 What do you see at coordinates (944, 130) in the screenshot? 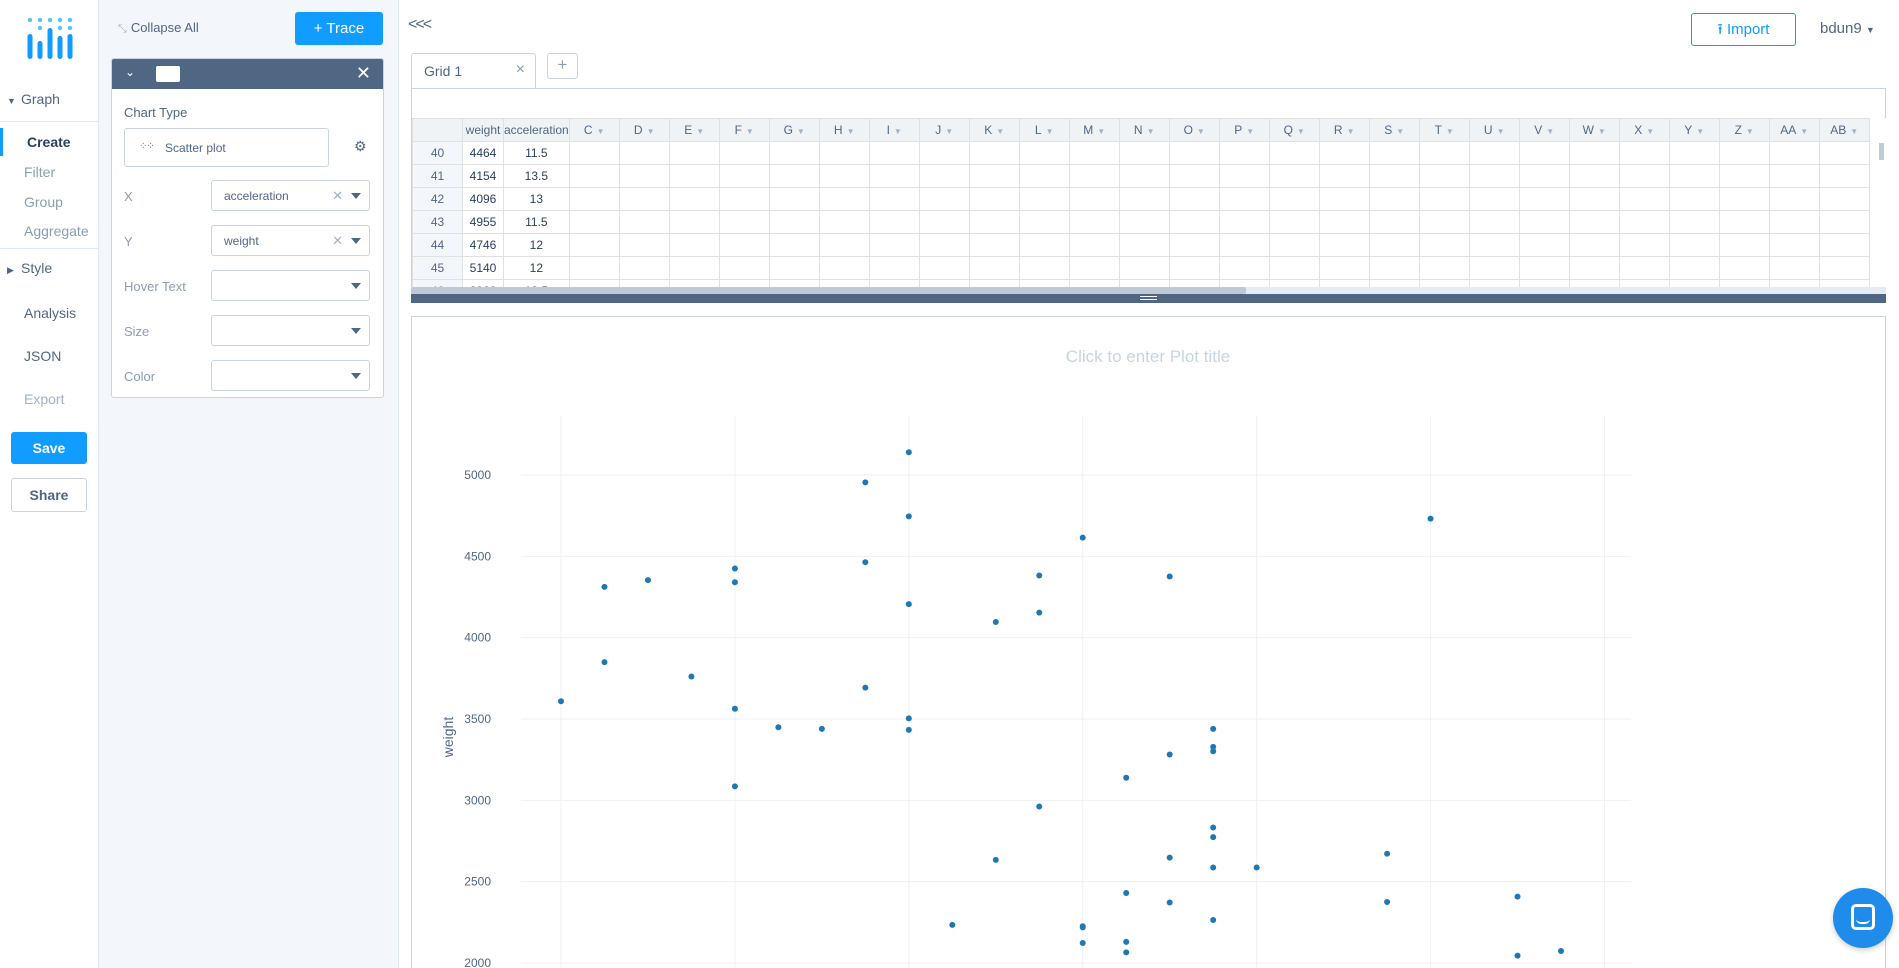
I see `column-header: J ▼` at bounding box center [944, 130].